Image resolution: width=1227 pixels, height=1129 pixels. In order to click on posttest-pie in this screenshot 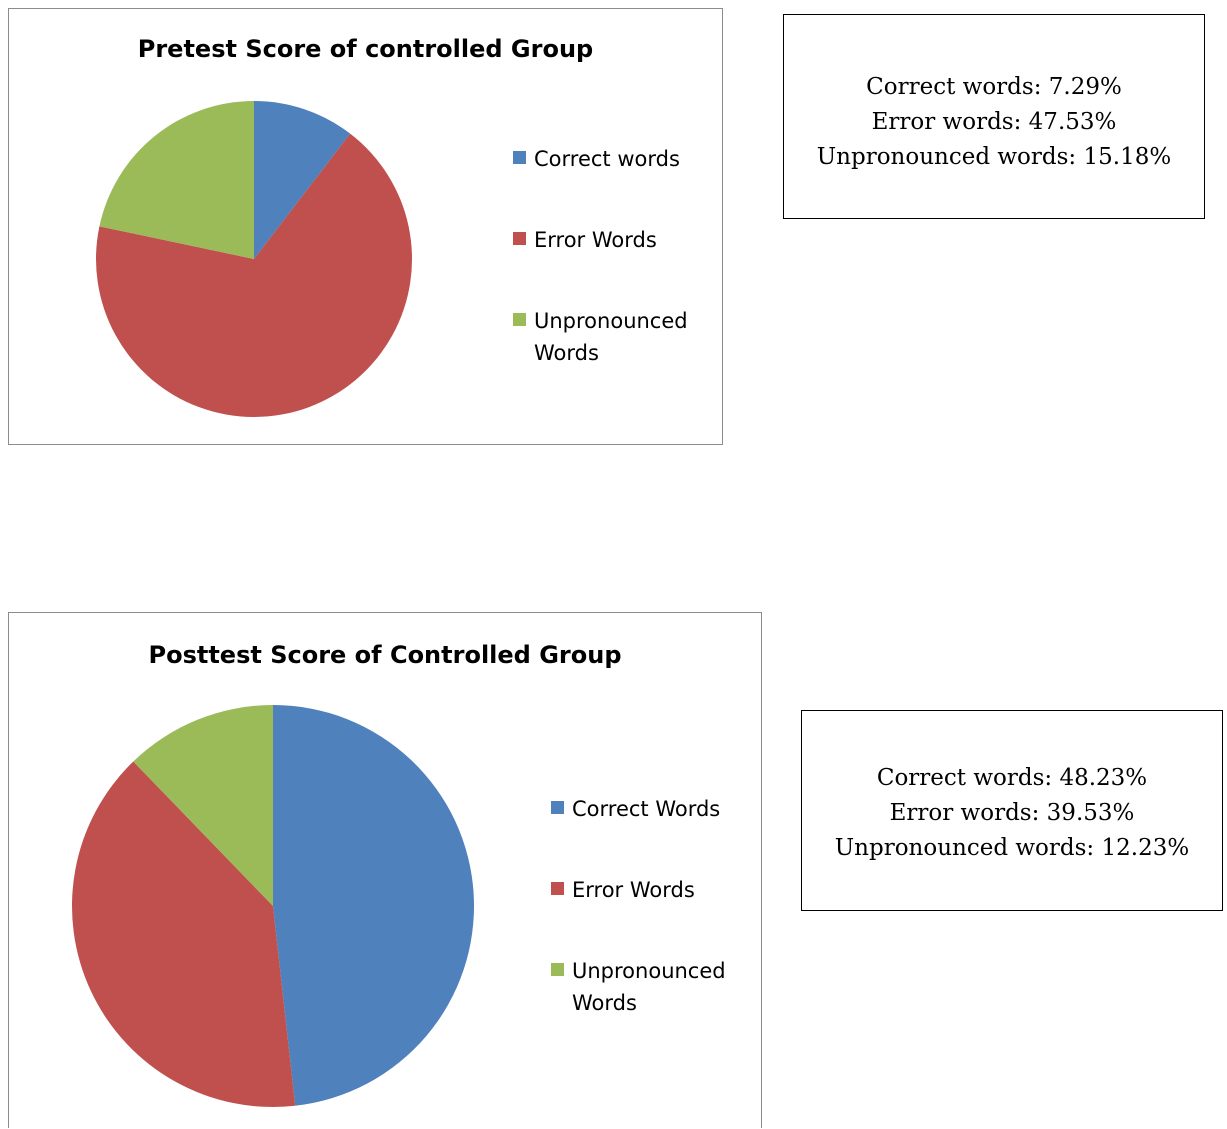, I will do `click(273, 906)`.